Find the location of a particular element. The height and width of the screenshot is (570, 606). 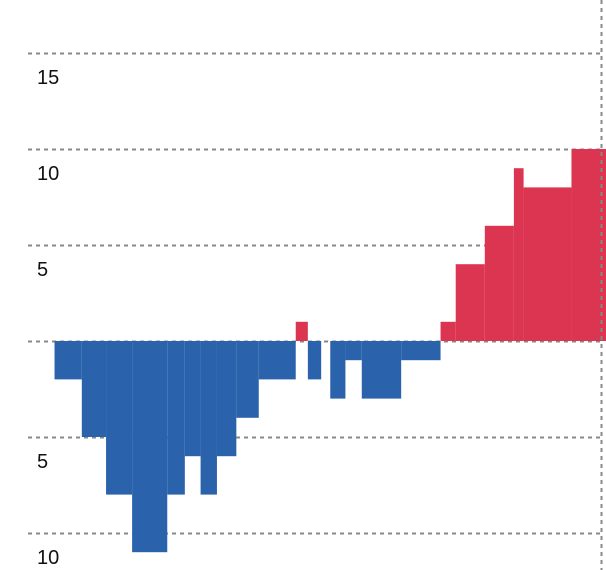

tick-label: 15 is located at coordinates (48, 78).